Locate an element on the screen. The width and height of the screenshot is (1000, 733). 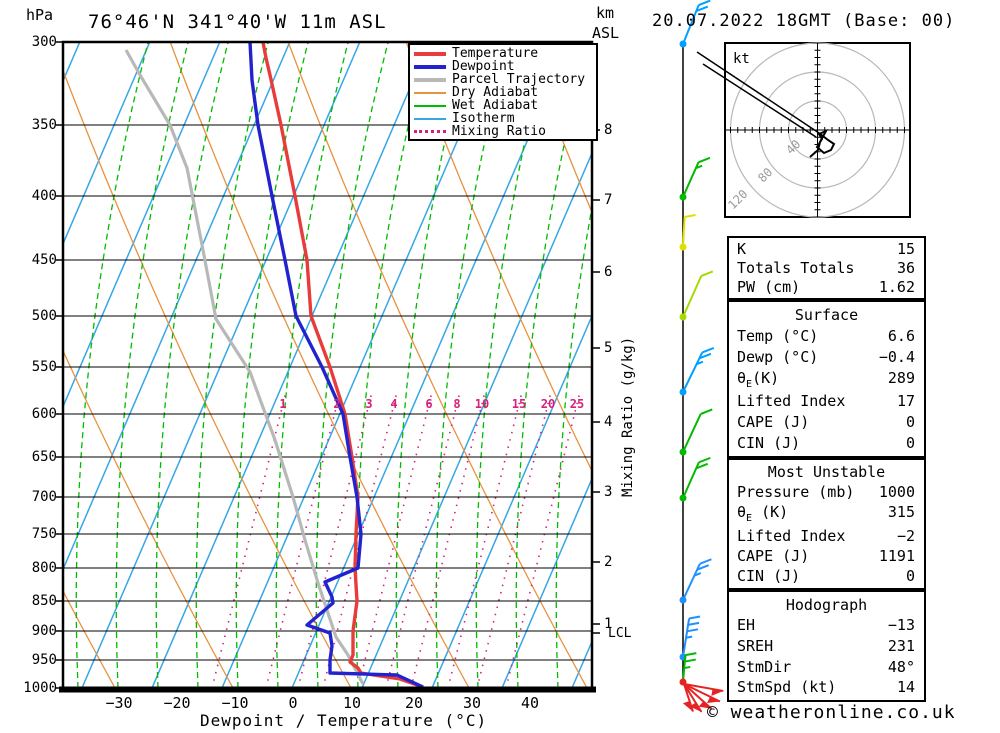
row-value: 315 is located at coordinates (901, 512).